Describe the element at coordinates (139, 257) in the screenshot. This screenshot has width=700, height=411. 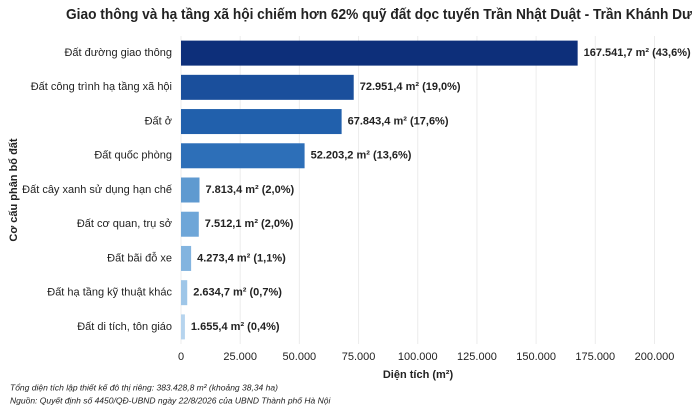
I see `y-tick-label: Đất bãi đỗ xe` at that location.